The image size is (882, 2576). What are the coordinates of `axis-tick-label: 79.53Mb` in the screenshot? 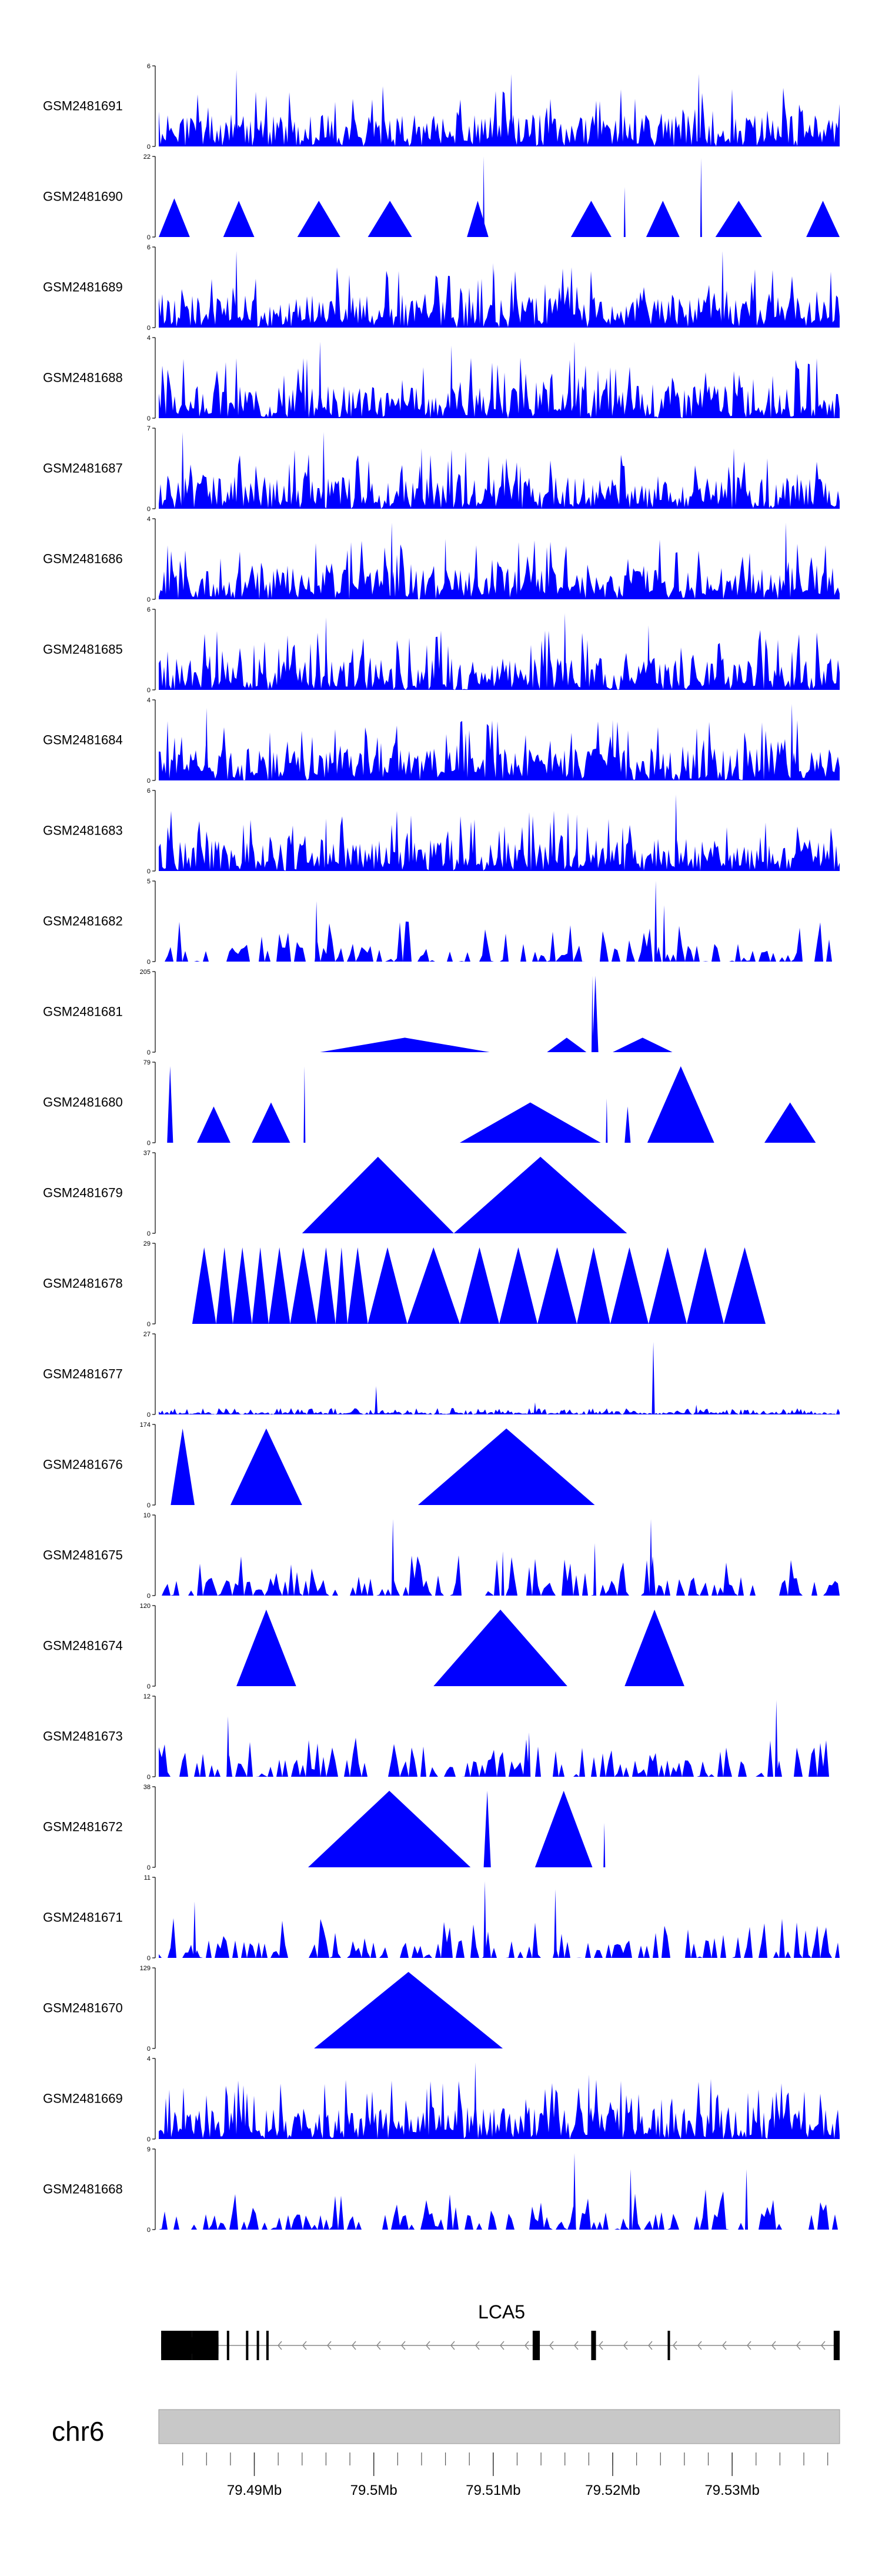 It's located at (731, 2490).